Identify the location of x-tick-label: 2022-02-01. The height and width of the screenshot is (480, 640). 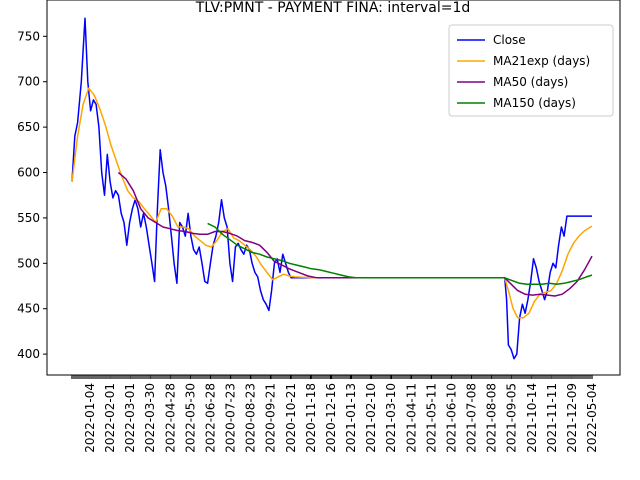
(110, 418).